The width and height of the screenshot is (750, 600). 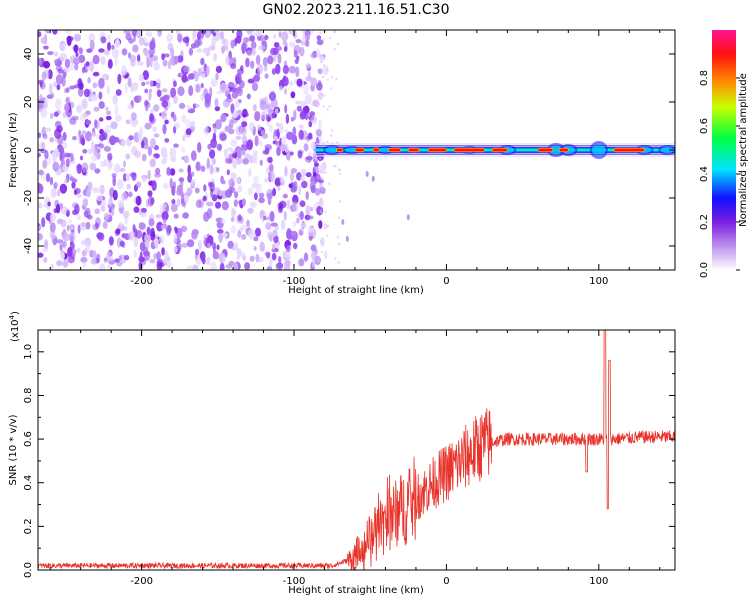 I want to click on y-tick-label: -20, so click(x=28, y=198).